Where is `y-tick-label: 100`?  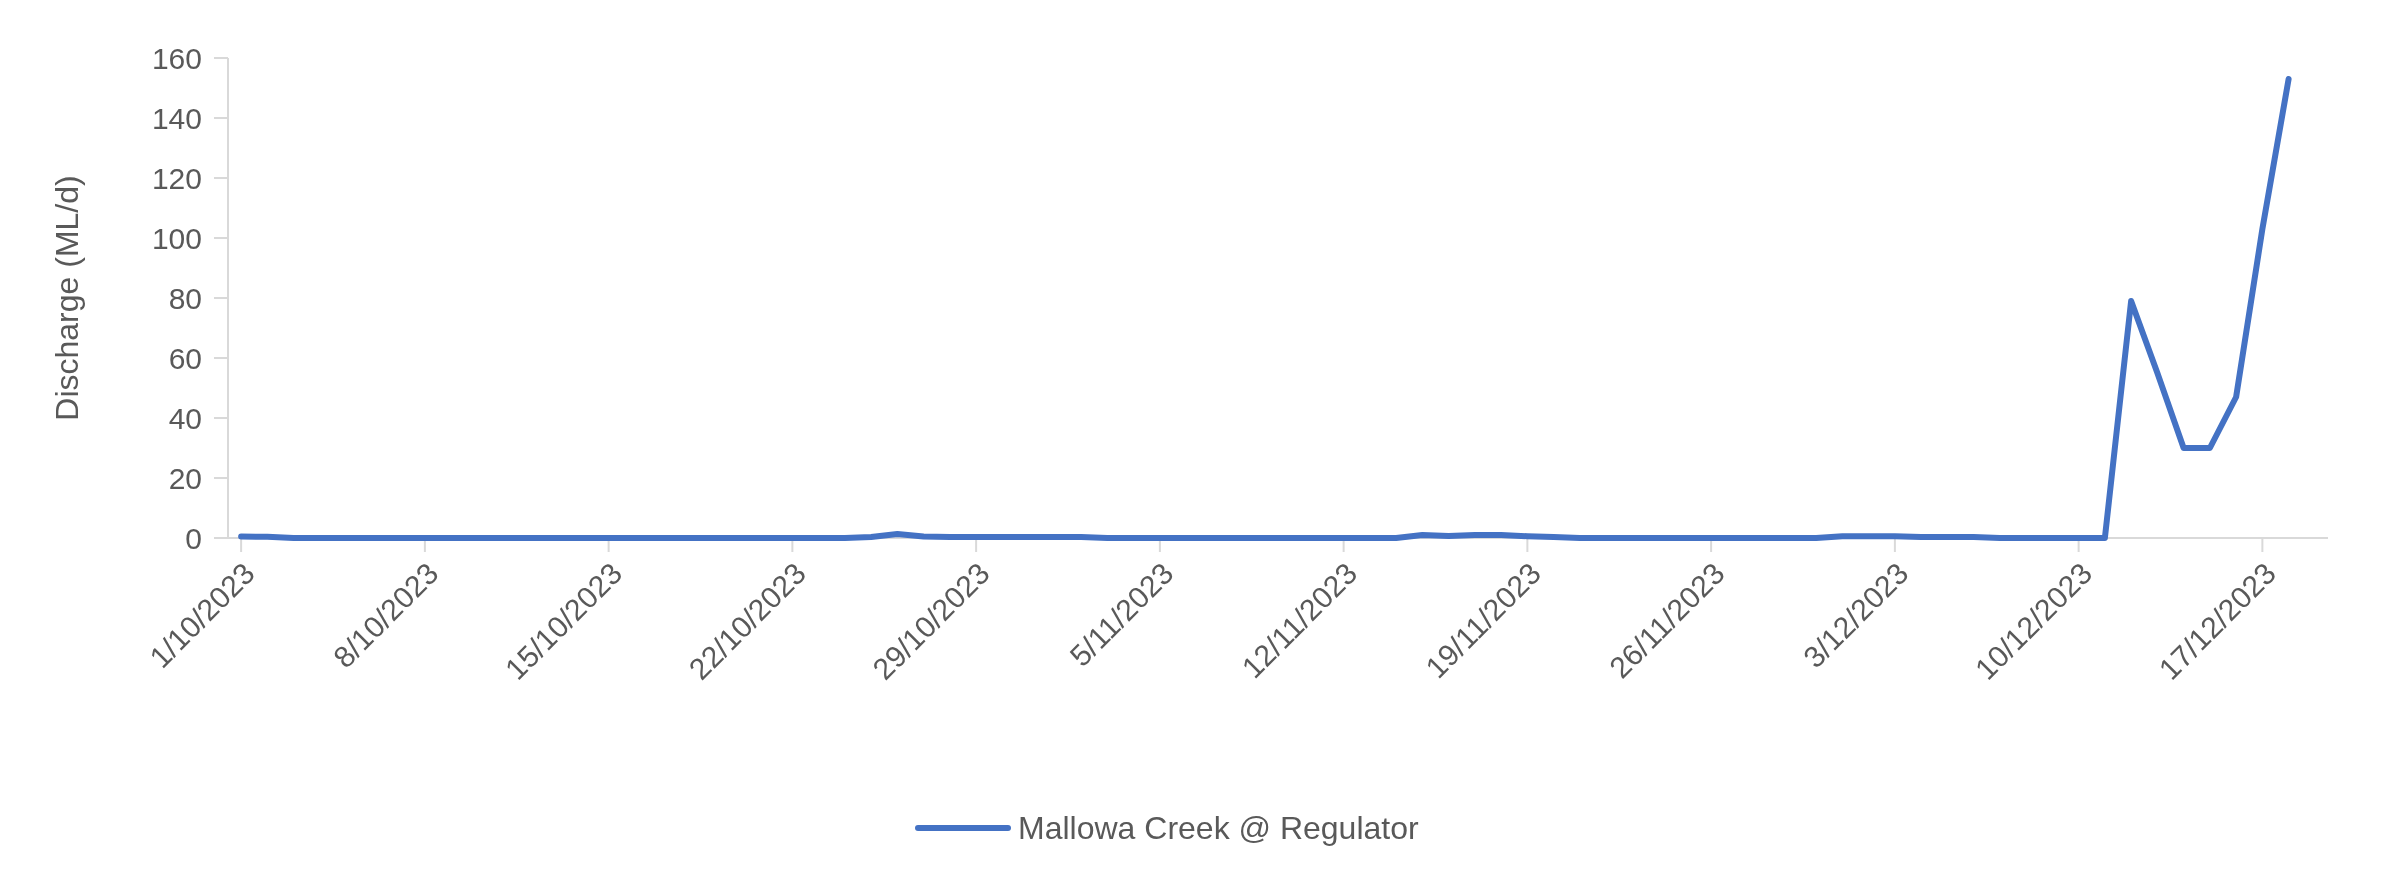
y-tick-label: 100 is located at coordinates (176, 238).